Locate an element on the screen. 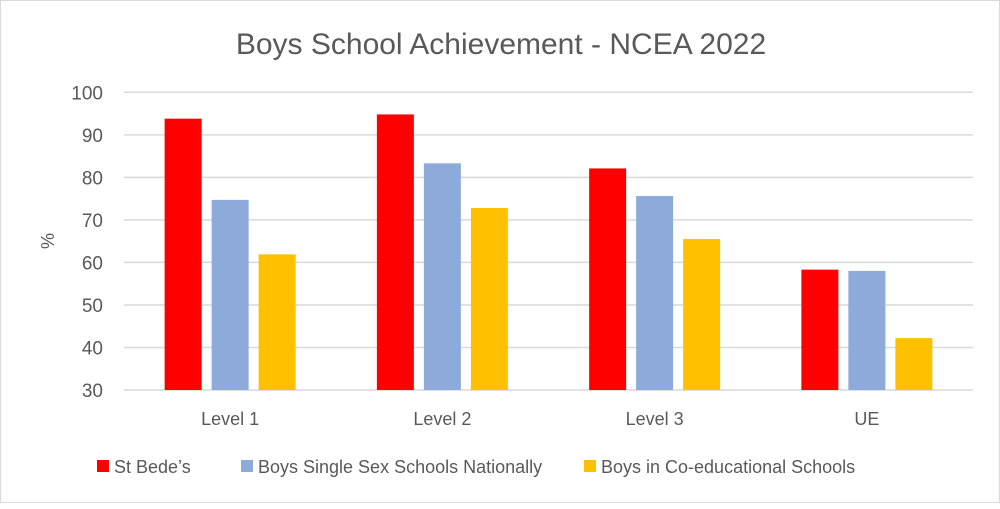 This screenshot has height=509, width=1000. y-tick-label: 30 is located at coordinates (92, 391).